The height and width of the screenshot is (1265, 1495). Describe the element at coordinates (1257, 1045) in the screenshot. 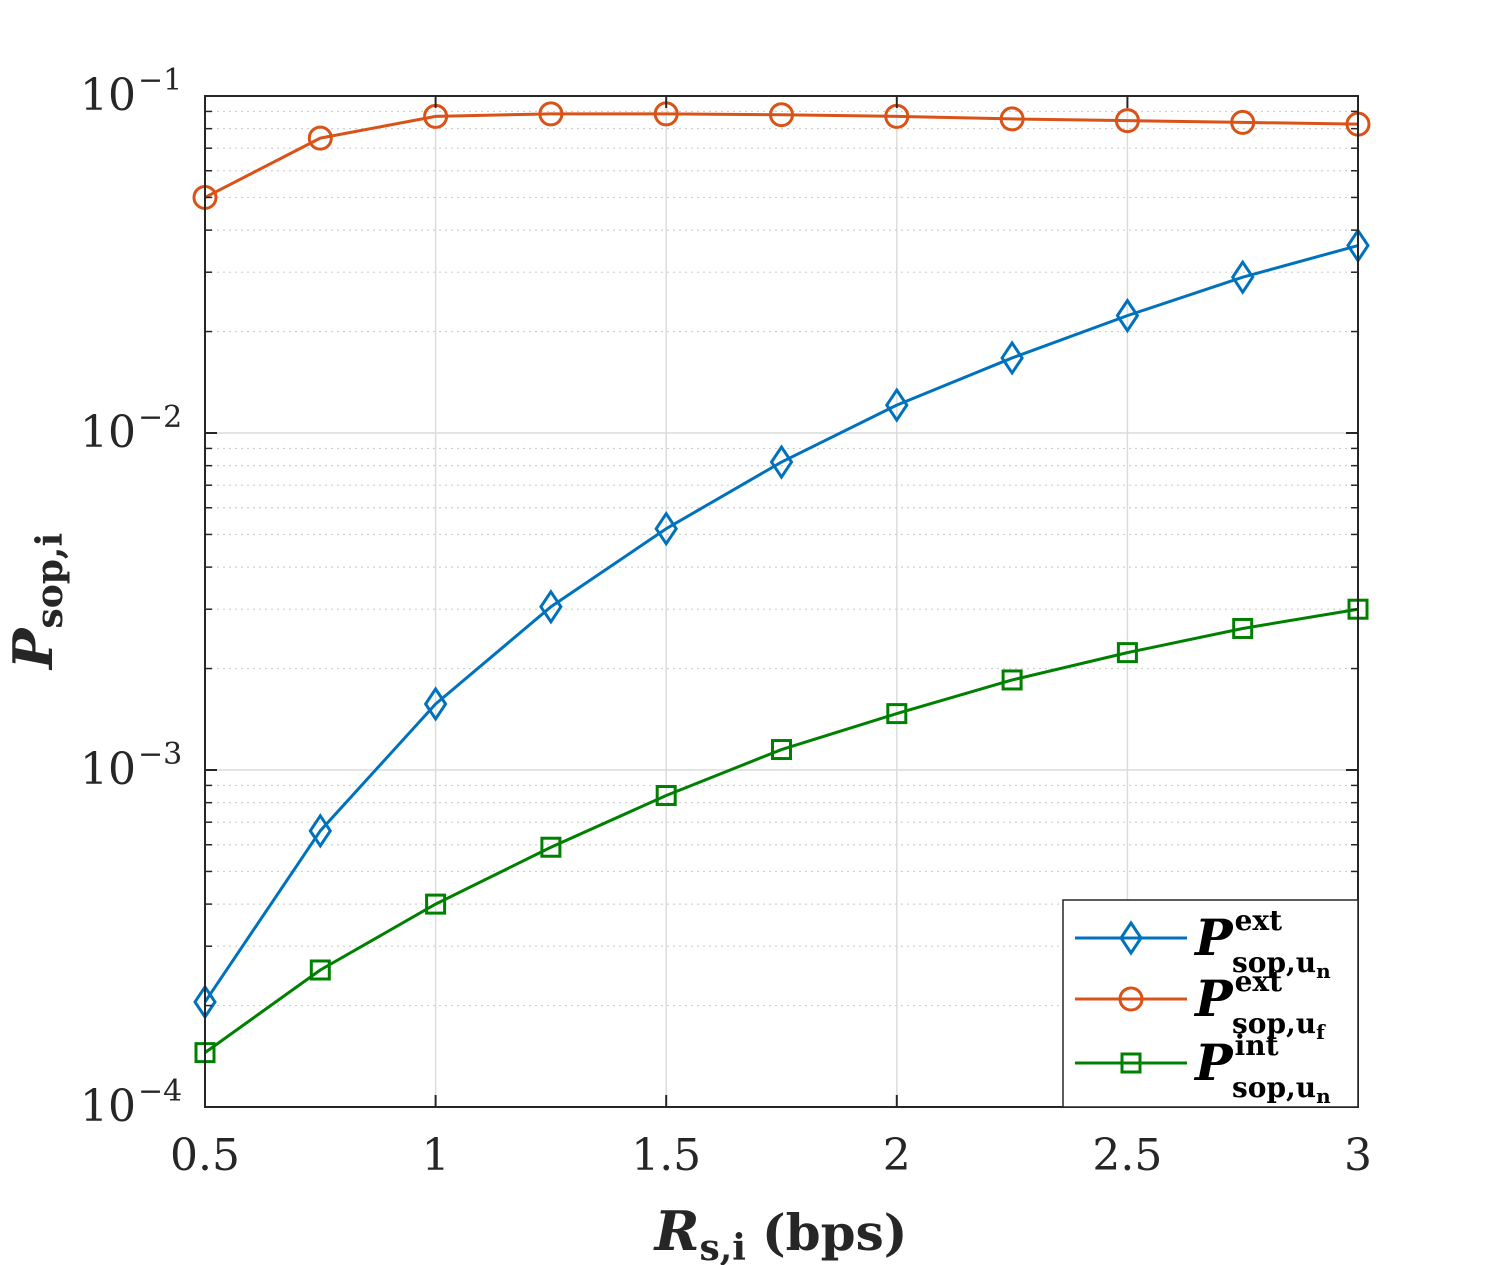

I see `legend-label-sup: int` at that location.